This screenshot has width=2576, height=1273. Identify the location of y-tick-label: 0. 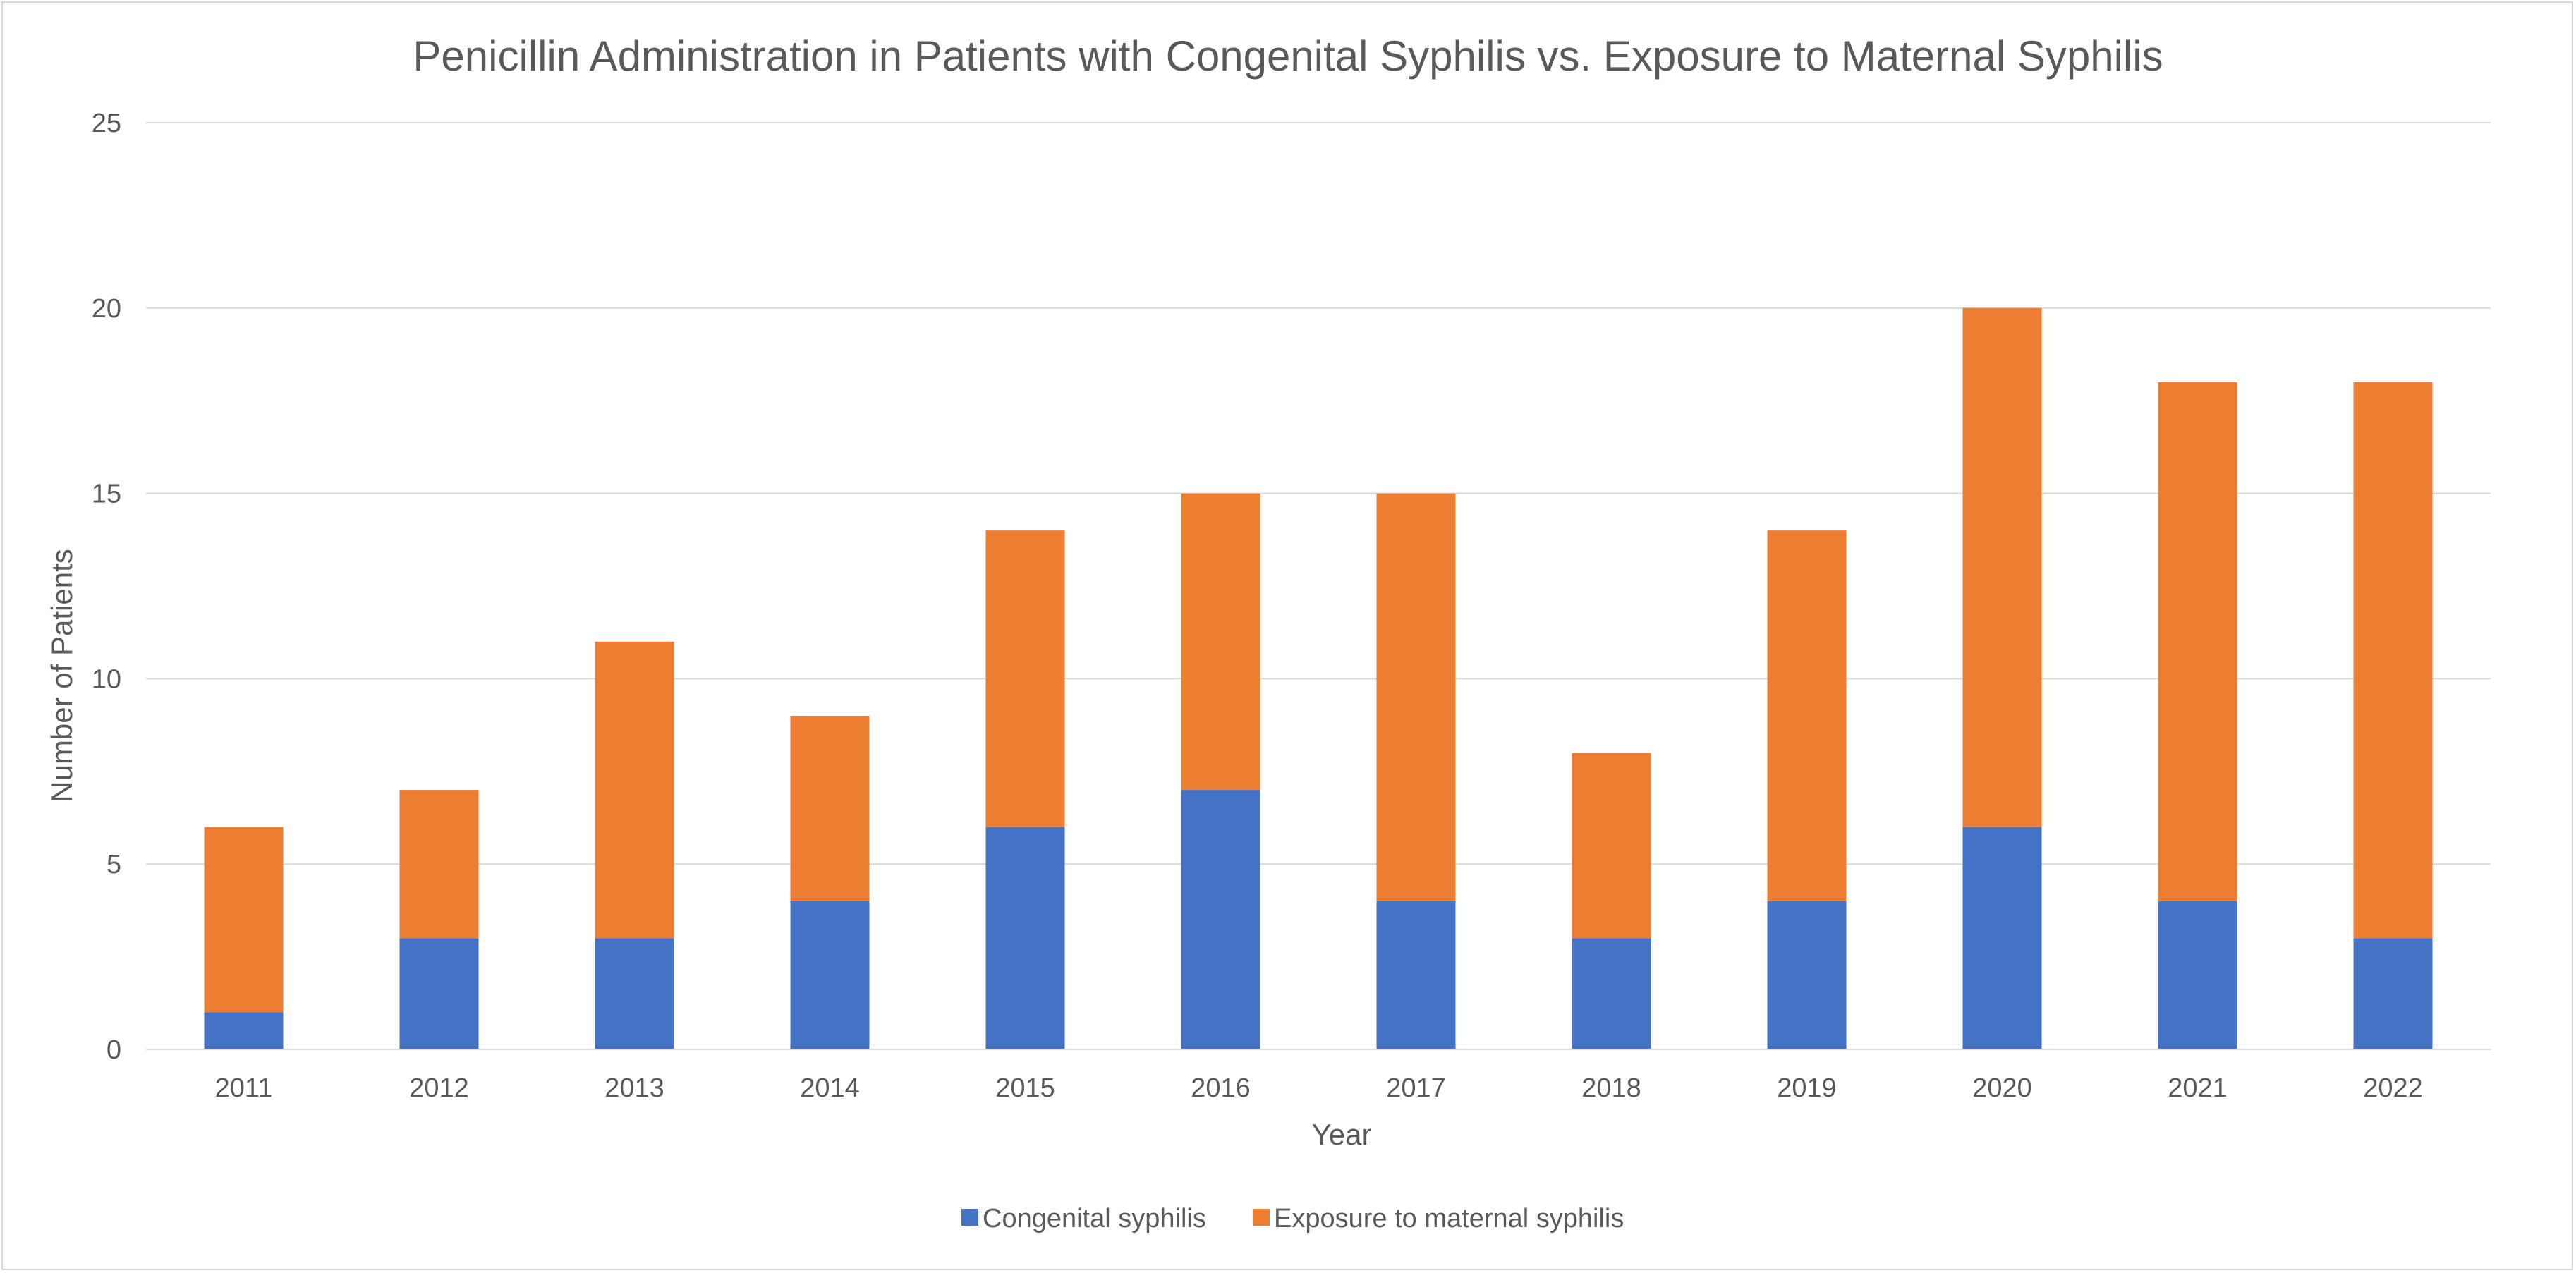
(114, 1050).